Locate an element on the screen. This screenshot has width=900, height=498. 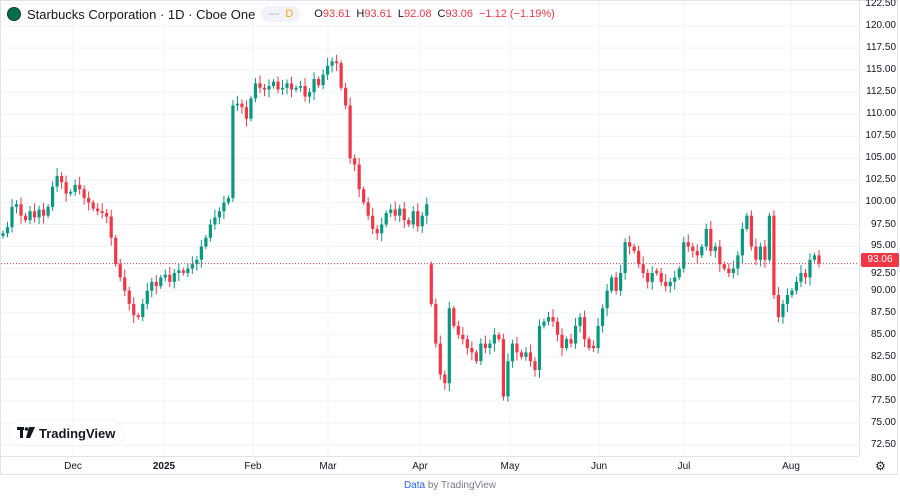
symbol-title: Starbucks Corporation · 1D · Cboe One is located at coordinates (141, 14).